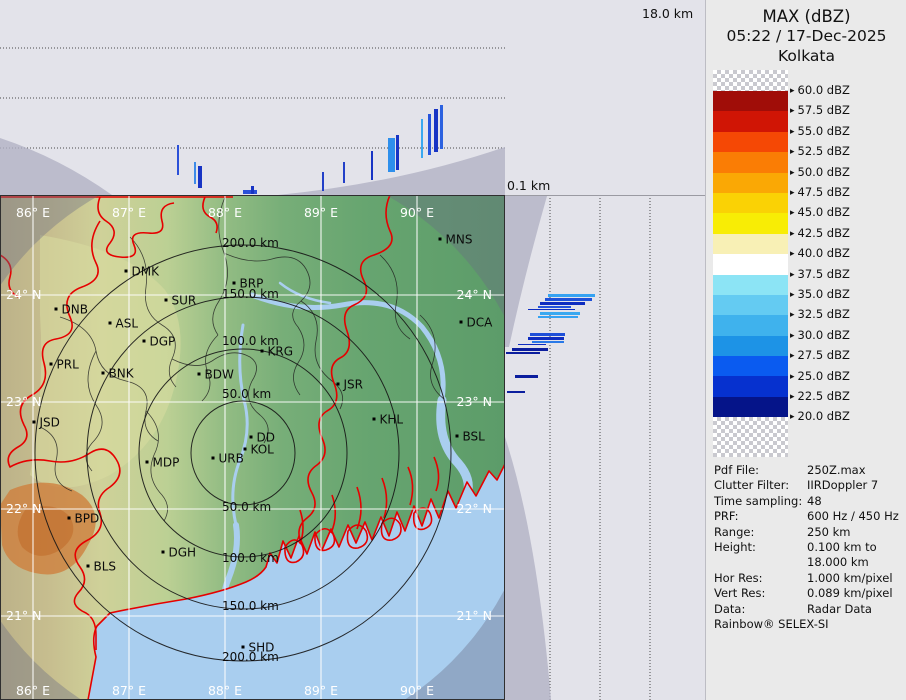  I want to click on dbz-tick-label: ▸ 32.5 dBZ, so click(820, 314).